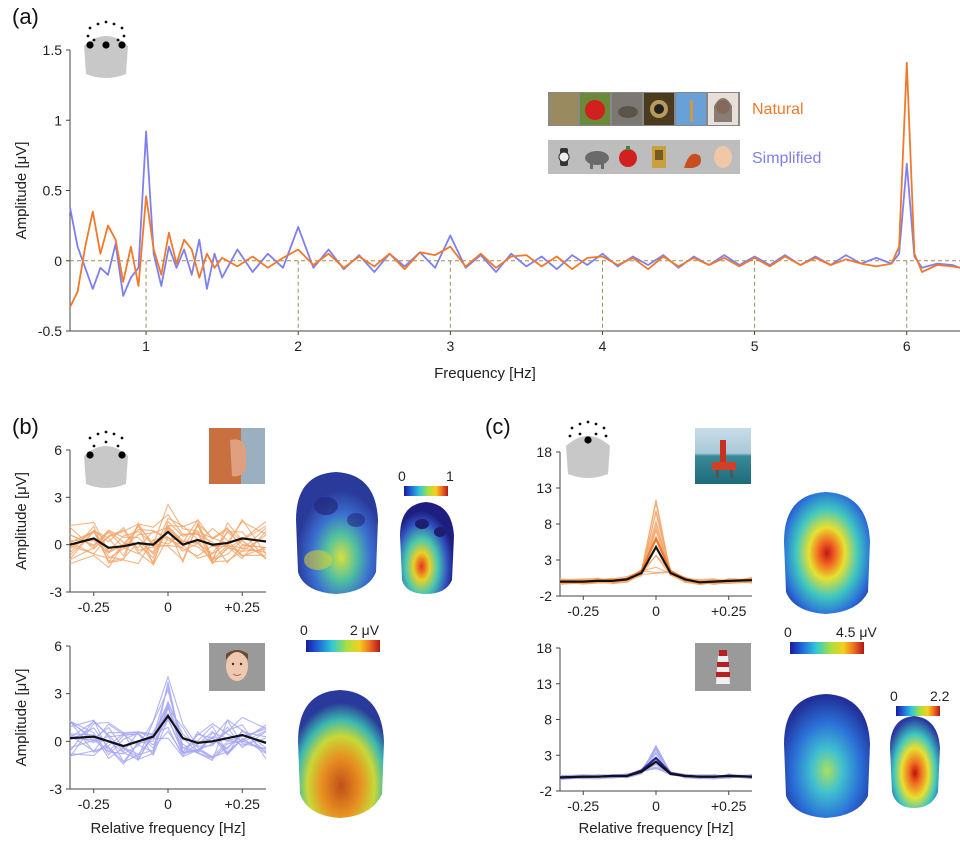 Image resolution: width=960 pixels, height=843 pixels. Describe the element at coordinates (56, 789) in the screenshot. I see `y-tick-label: -3` at that location.